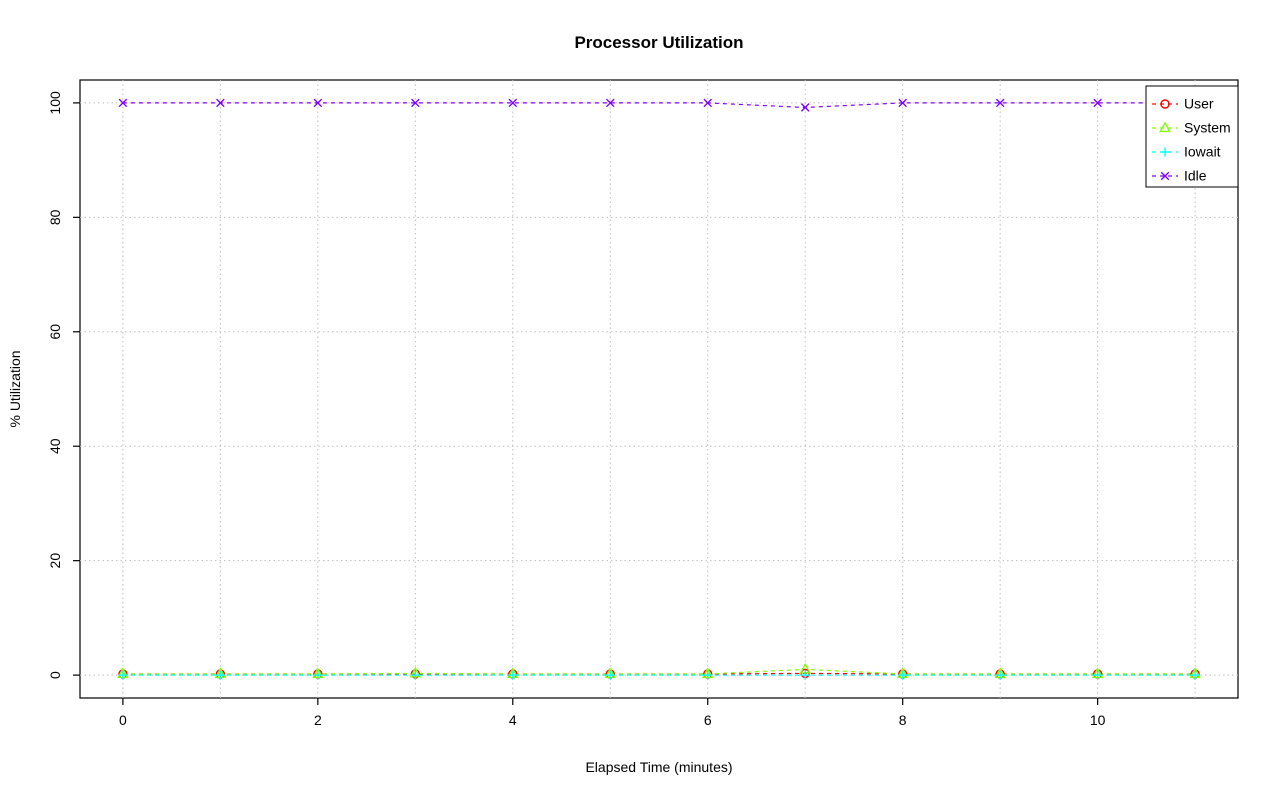 The width and height of the screenshot is (1280, 806). I want to click on series-line-idle, so click(659, 105).